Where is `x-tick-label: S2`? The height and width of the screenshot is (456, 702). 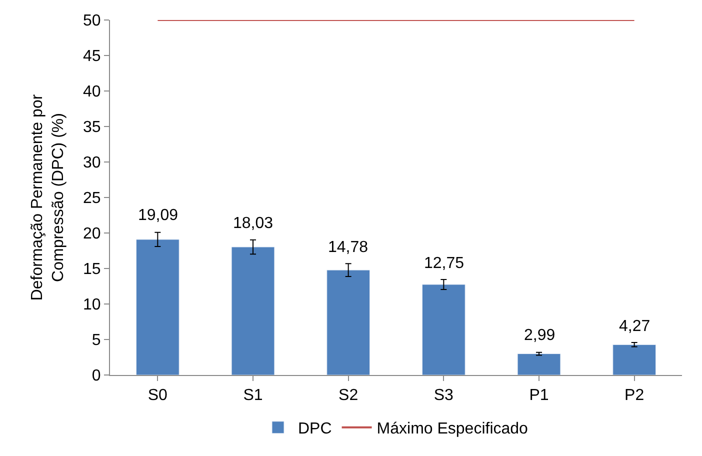 x-tick-label: S2 is located at coordinates (348, 395).